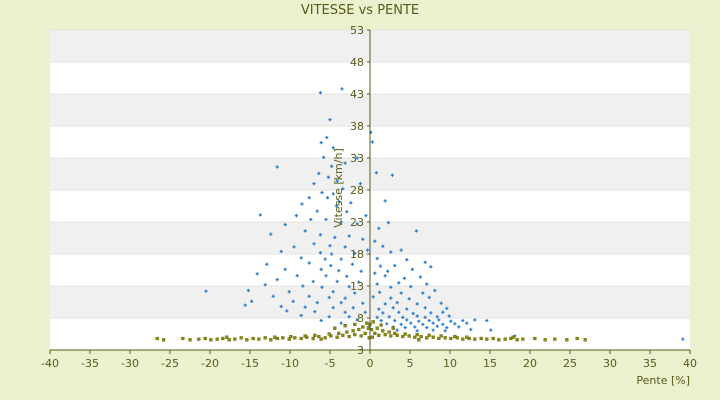  What do you see at coordinates (210, 363) in the screenshot?
I see `x-tick-label: -20` at bounding box center [210, 363].